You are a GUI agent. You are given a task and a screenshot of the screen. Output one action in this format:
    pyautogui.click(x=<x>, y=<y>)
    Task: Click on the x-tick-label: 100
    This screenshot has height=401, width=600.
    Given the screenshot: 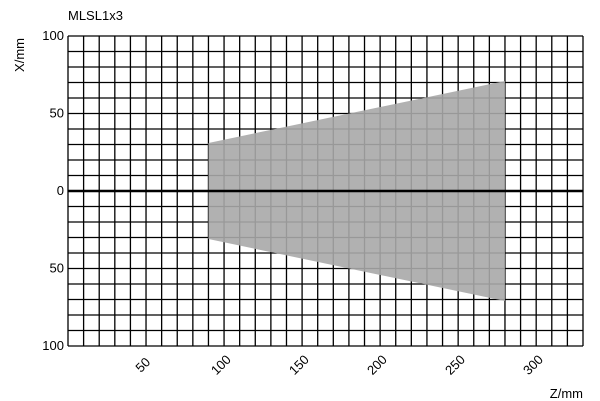 What is the action you would take?
    pyautogui.click(x=221, y=365)
    